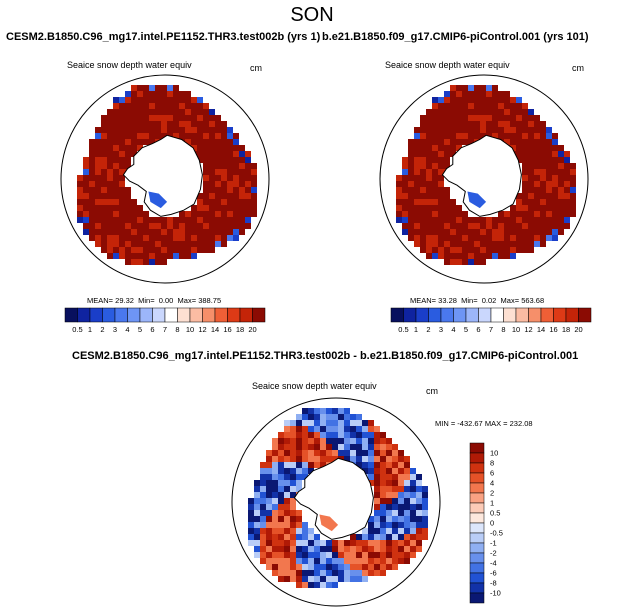  Describe the element at coordinates (154, 300) in the screenshot. I see `left-panel-stats: MEAN= 29.32 Min= 0.00 Max= 388.75` at that location.